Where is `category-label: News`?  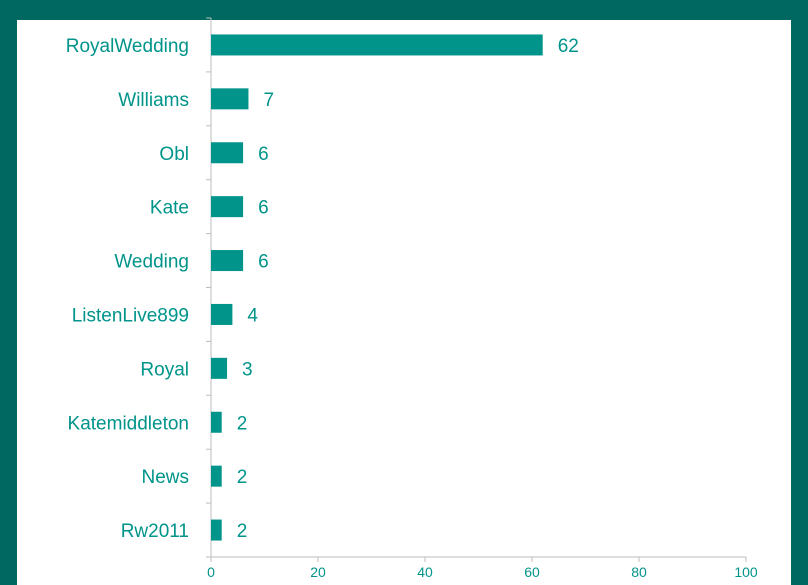
category-label: News is located at coordinates (165, 477).